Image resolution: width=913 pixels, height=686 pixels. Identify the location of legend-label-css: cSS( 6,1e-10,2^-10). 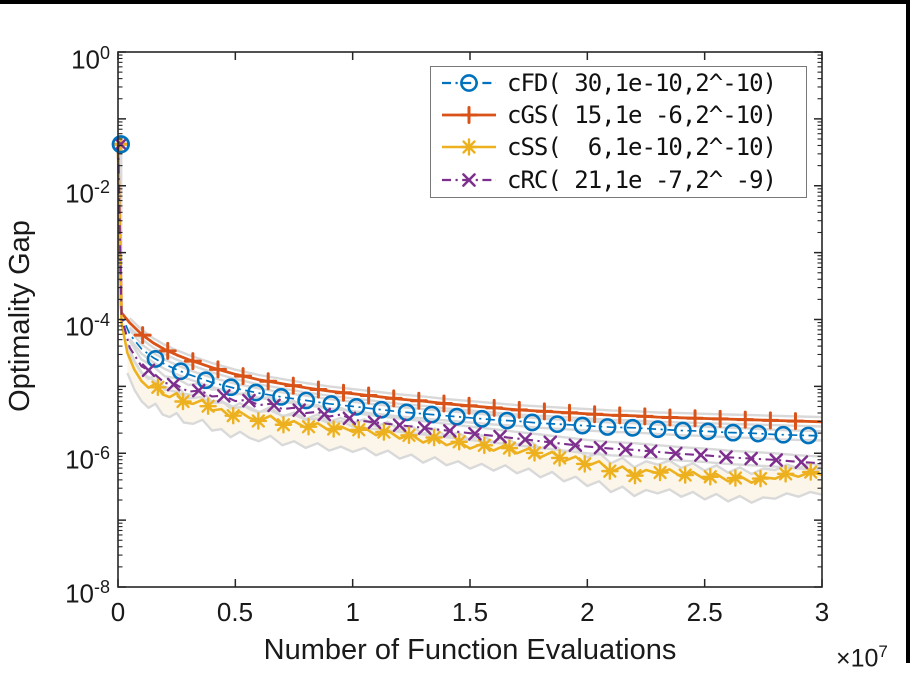
(642, 147).